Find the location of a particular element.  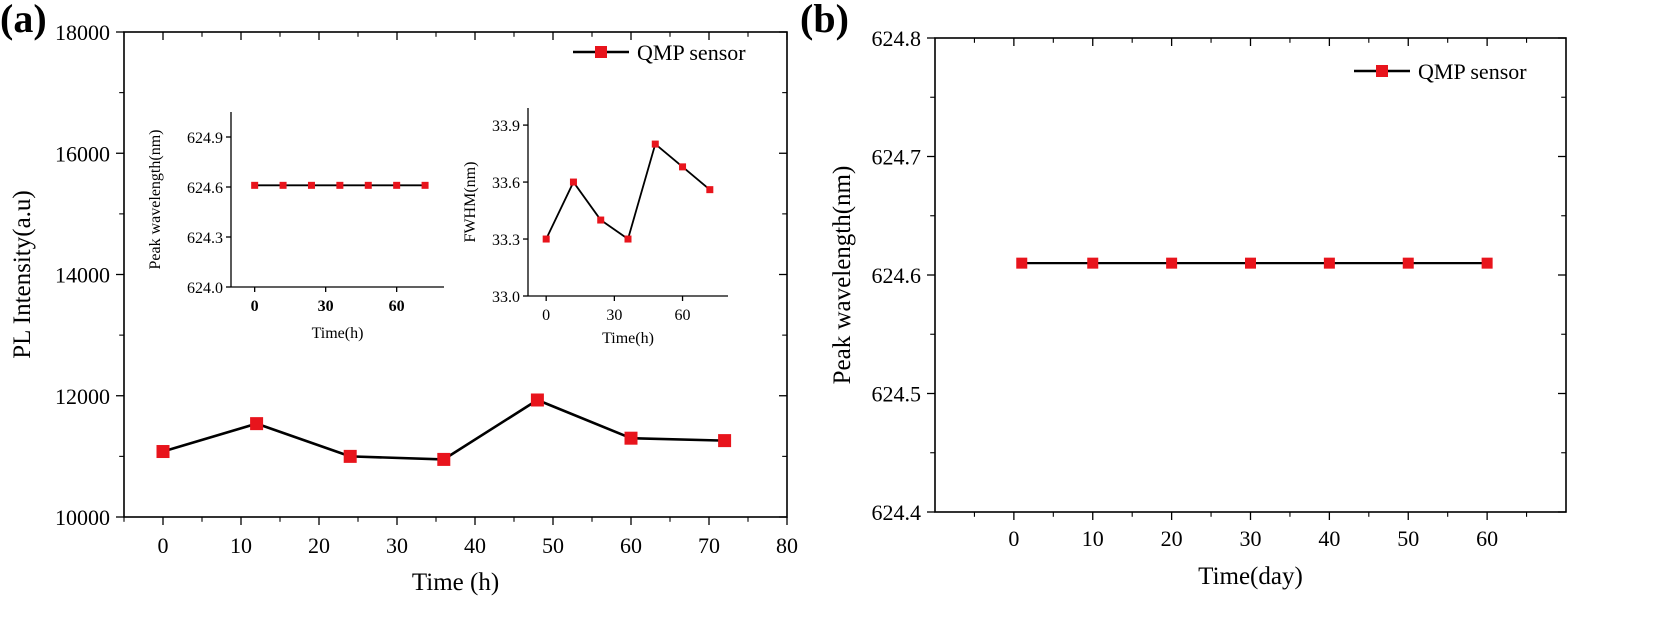

a-inset-fwhm-chart: 0 30 60 33.0 33.3 33.6 33.9 Time(h) FWHM(nm) is located at coordinates (595, 227).